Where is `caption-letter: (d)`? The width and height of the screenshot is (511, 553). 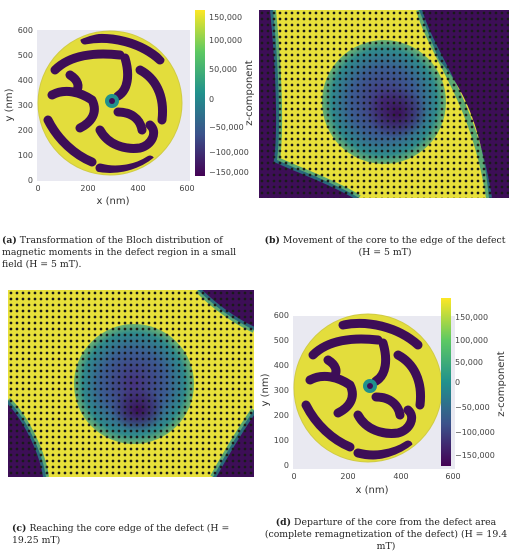 caption-letter: (d) is located at coordinates (283, 522).